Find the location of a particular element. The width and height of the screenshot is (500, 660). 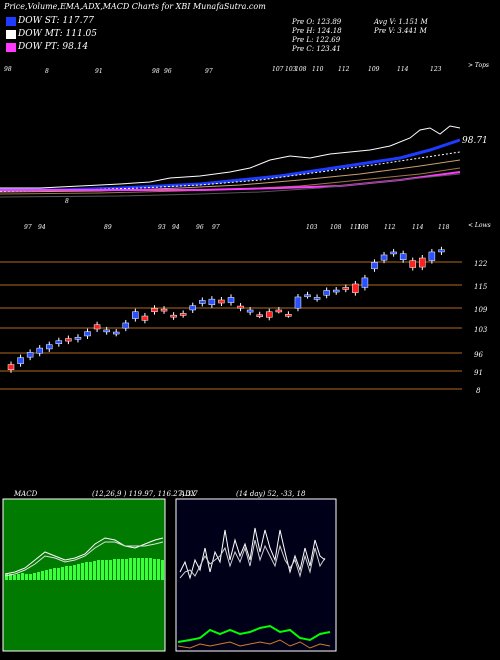

dow-pt-label: DOW PT: 98.14 is located at coordinates (53, 47).